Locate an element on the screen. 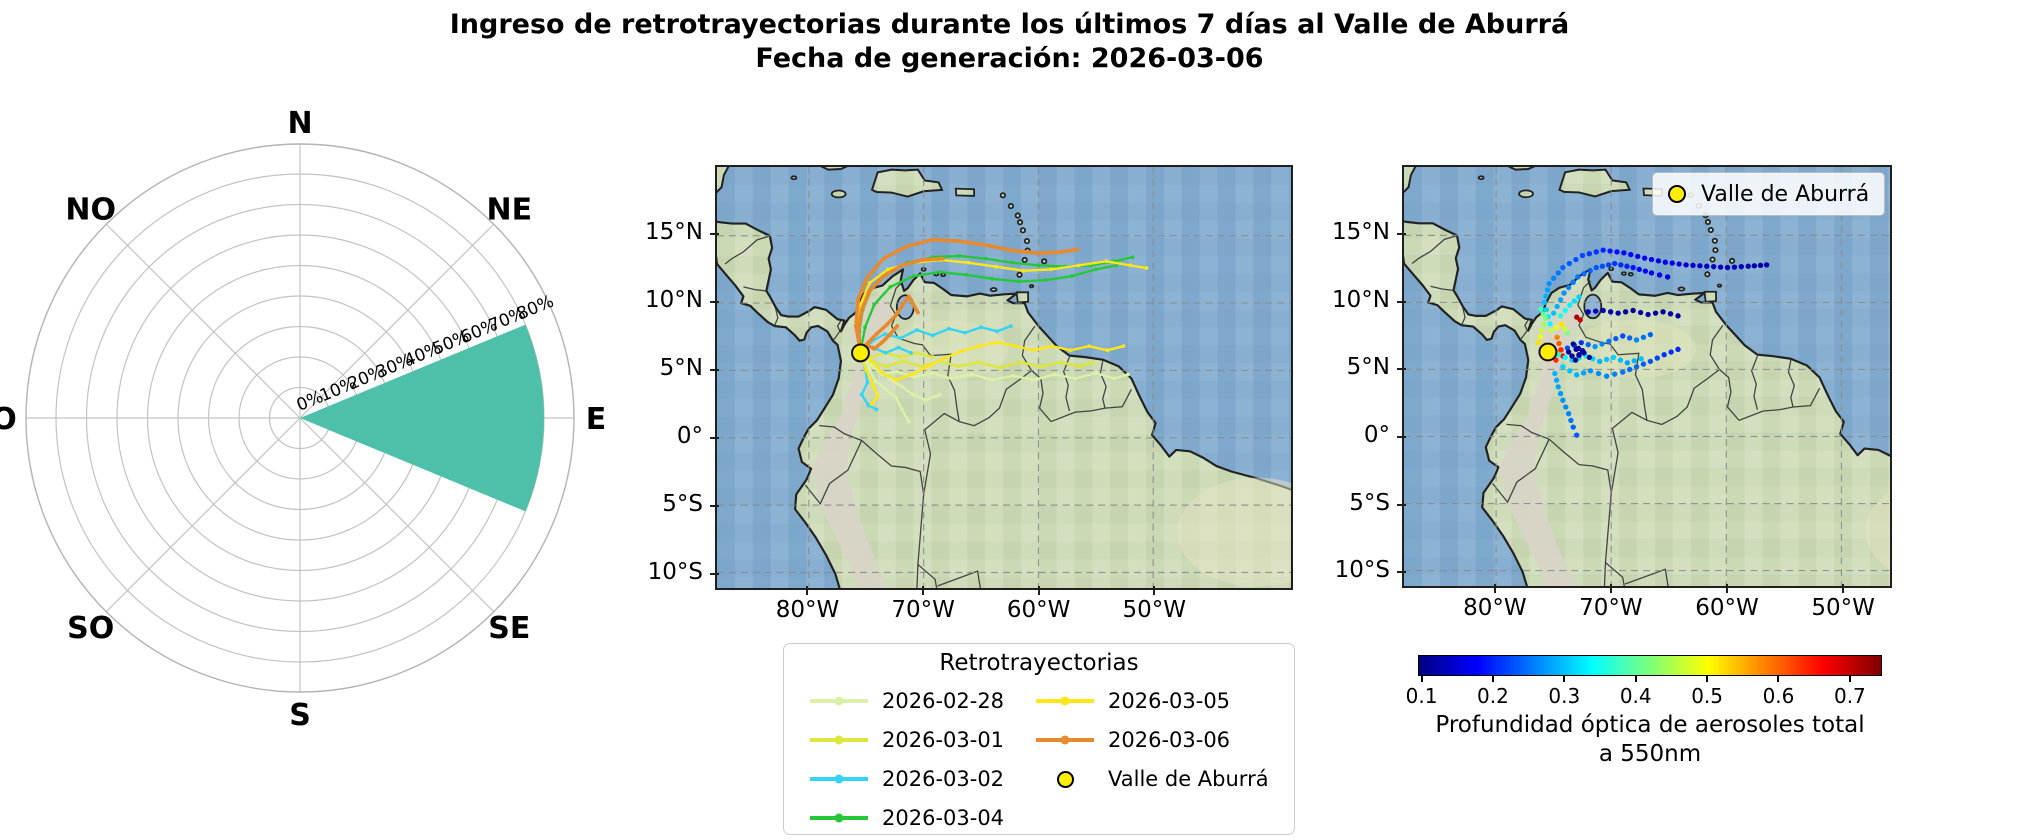  colorbar-tick-label: 0.4 is located at coordinates (1635, 696).